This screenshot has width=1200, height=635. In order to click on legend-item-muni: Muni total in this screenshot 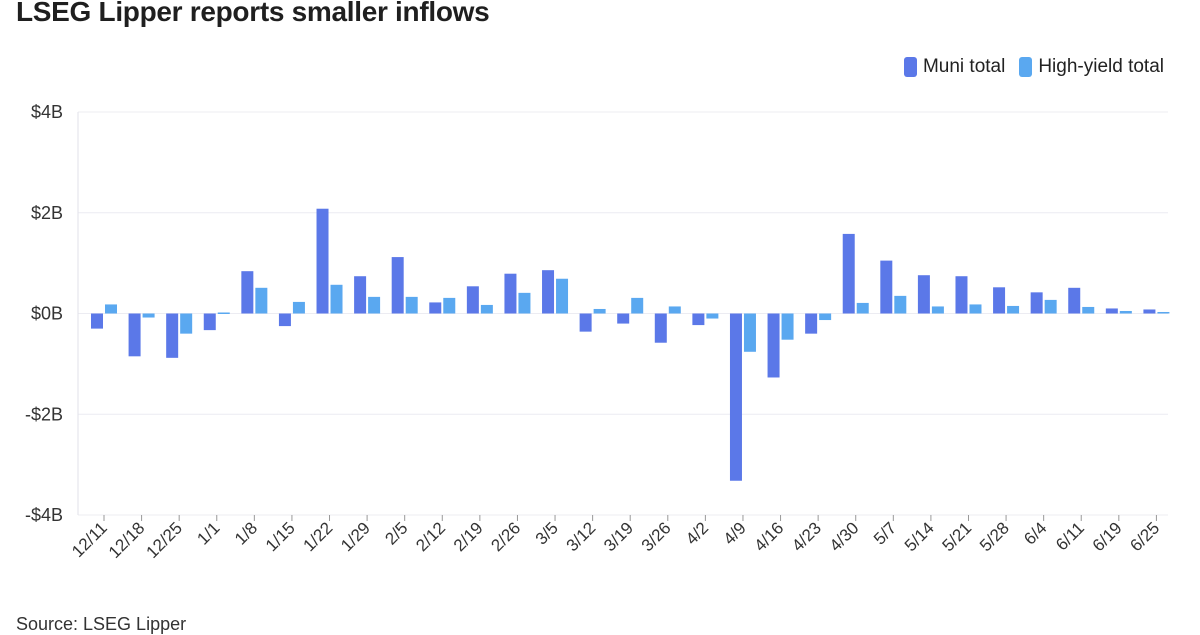, I will do `click(954, 67)`.